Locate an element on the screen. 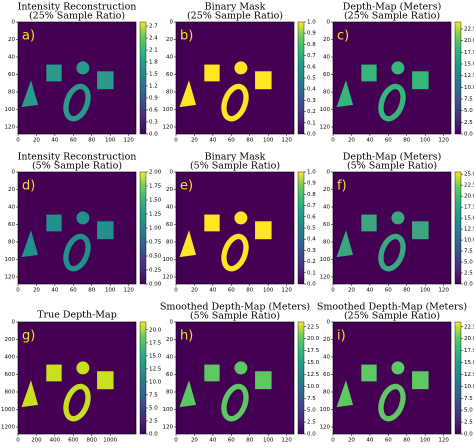 The image size is (474, 447). colorbar-tick-label: 15.0 is located at coordinates (469, 363).